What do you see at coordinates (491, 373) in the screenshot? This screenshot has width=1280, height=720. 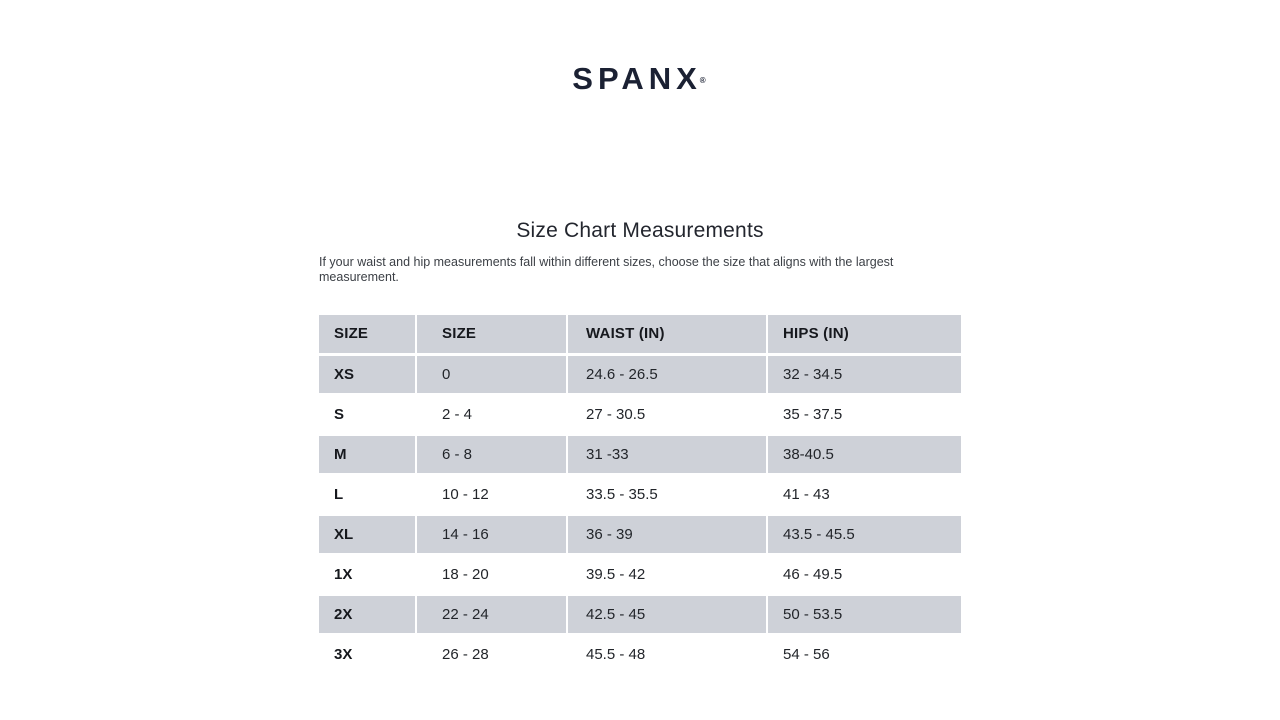 I see `size-range-cell: 0` at bounding box center [491, 373].